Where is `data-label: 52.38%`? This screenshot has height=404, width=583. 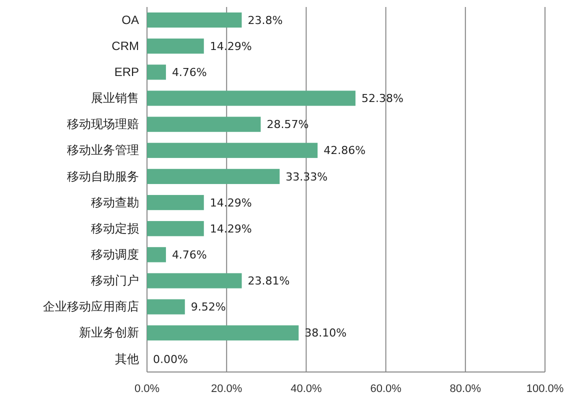
data-label: 52.38% is located at coordinates (382, 99).